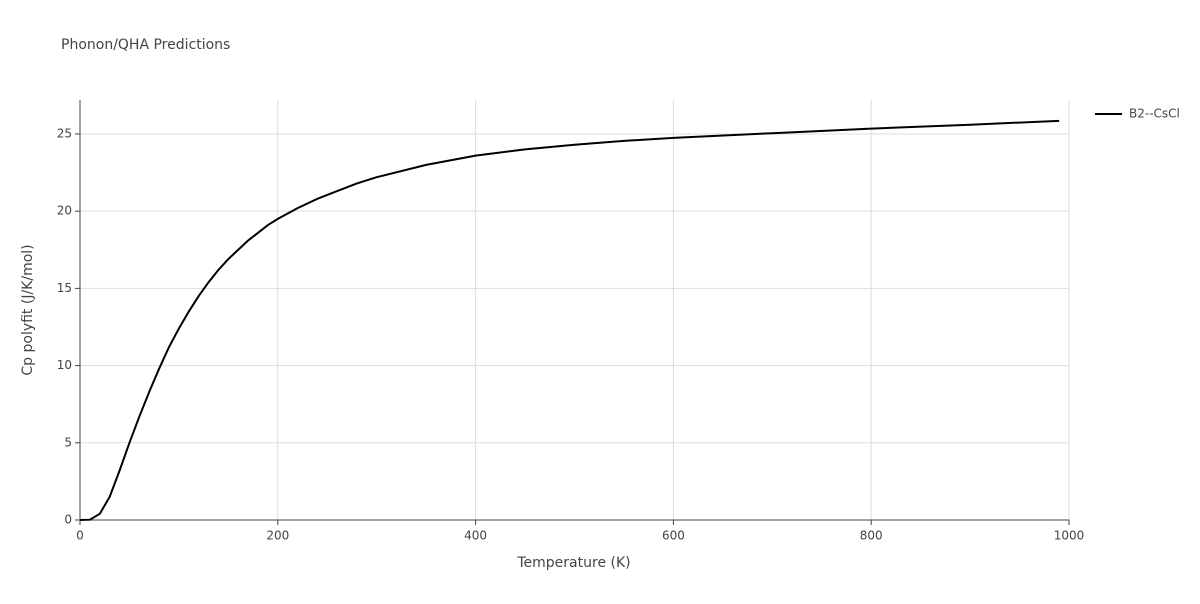 This screenshot has height=604, width=1200. Describe the element at coordinates (277, 536) in the screenshot. I see `x-tick-label: 200` at that location.